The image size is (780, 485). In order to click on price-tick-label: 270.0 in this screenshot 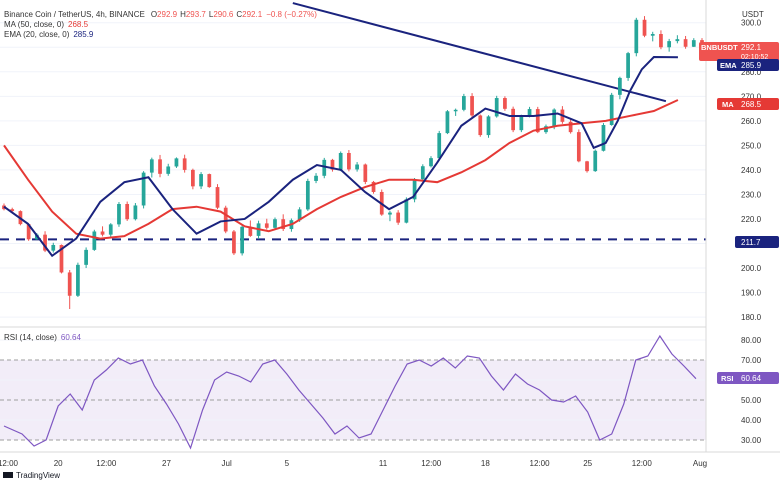, I will do `click(751, 96)`.